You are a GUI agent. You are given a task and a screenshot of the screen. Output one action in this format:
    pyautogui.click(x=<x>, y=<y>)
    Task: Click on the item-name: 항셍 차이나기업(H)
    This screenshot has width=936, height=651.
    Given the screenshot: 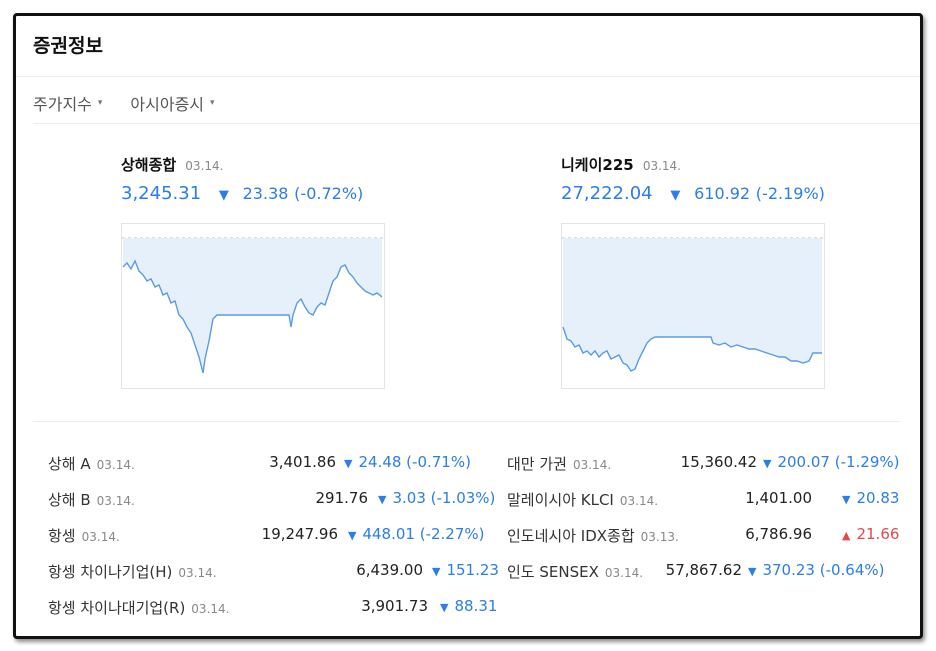 What is the action you would take?
    pyautogui.click(x=110, y=572)
    